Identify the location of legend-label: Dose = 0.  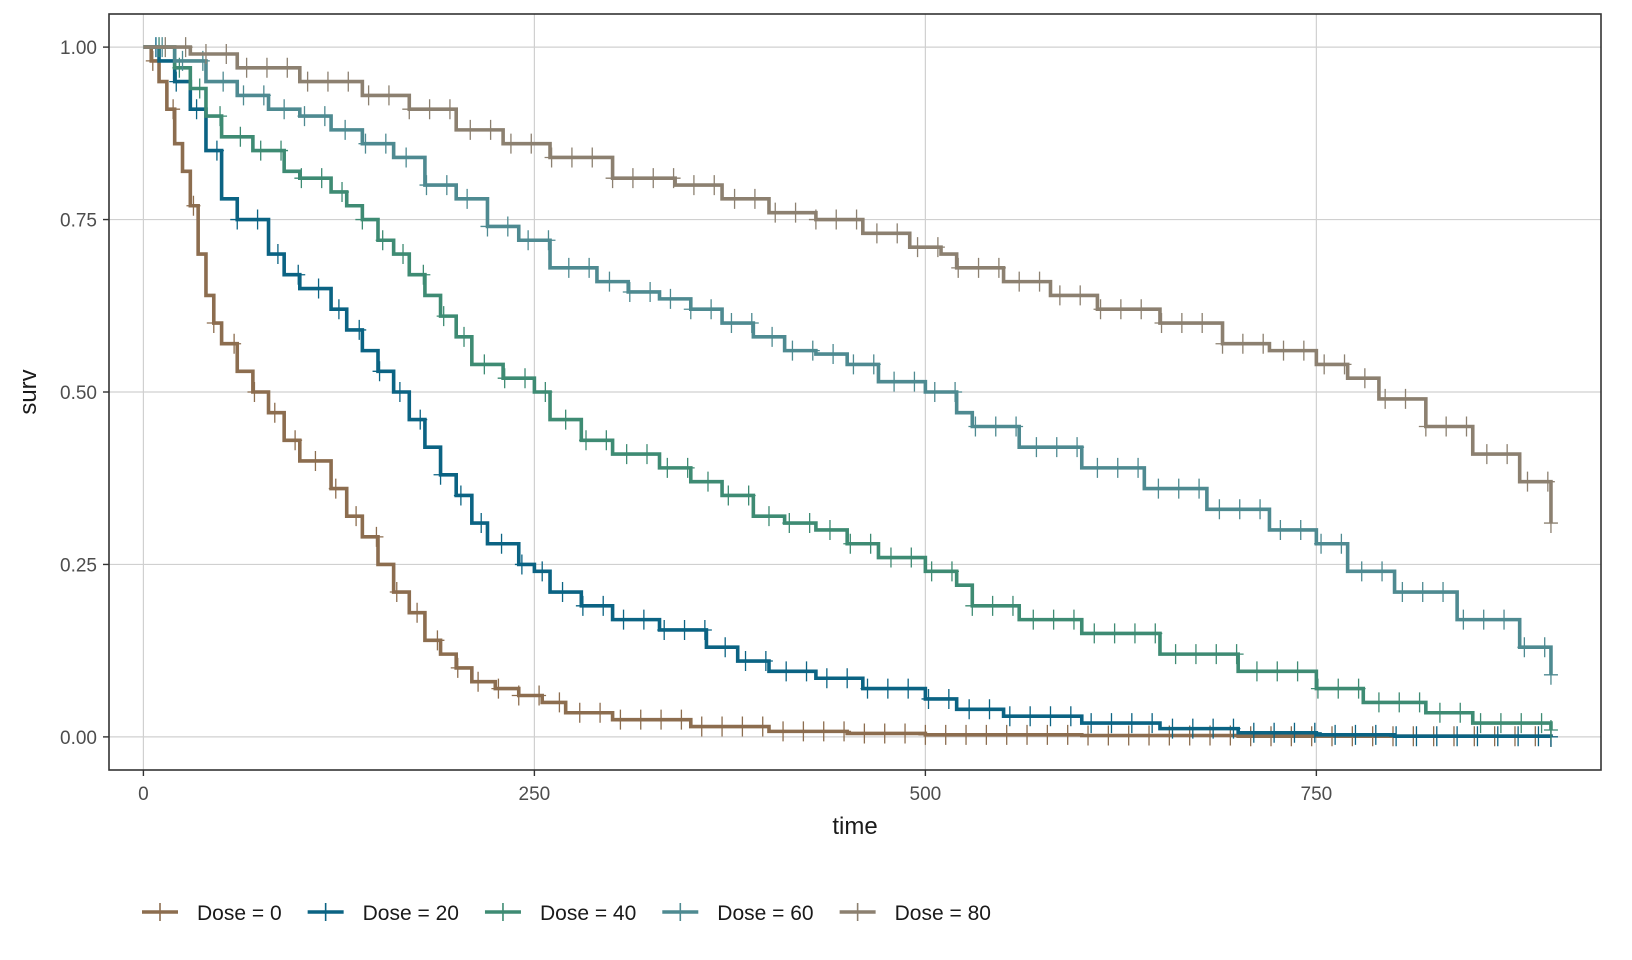
(239, 913).